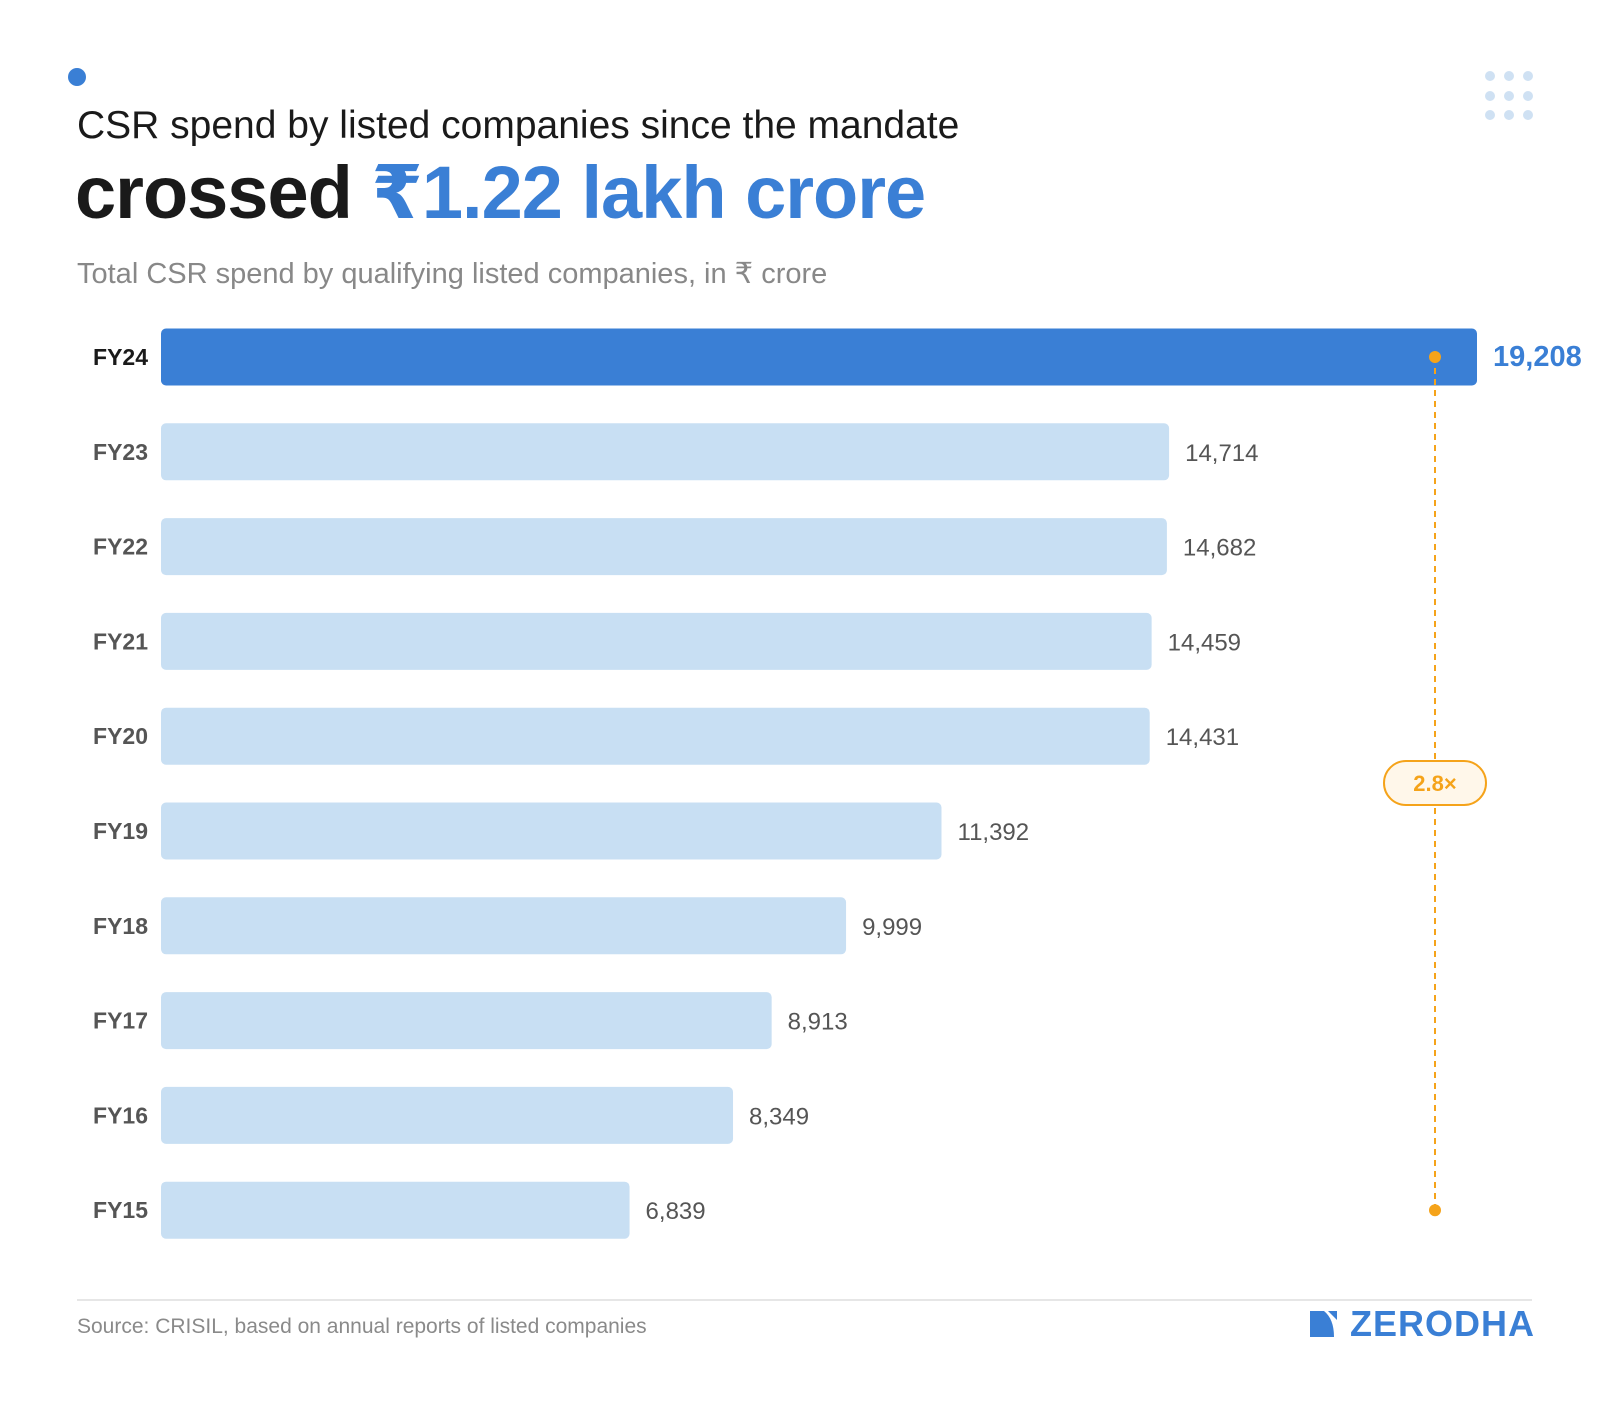 This screenshot has width=1600, height=1408. Describe the element at coordinates (779, 1116) in the screenshot. I see `value-label: 8,349` at that location.